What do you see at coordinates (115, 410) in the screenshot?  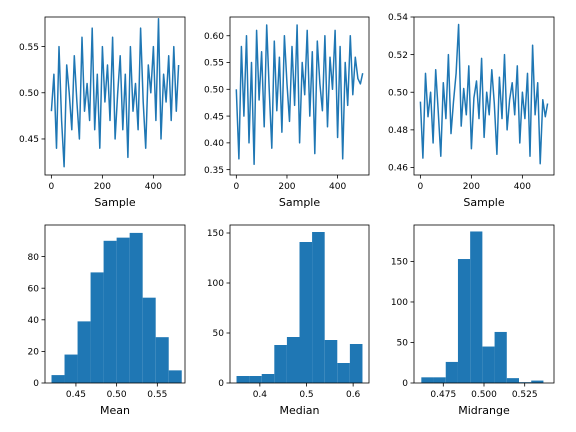 I see `x-axis-label: Mean` at bounding box center [115, 410].